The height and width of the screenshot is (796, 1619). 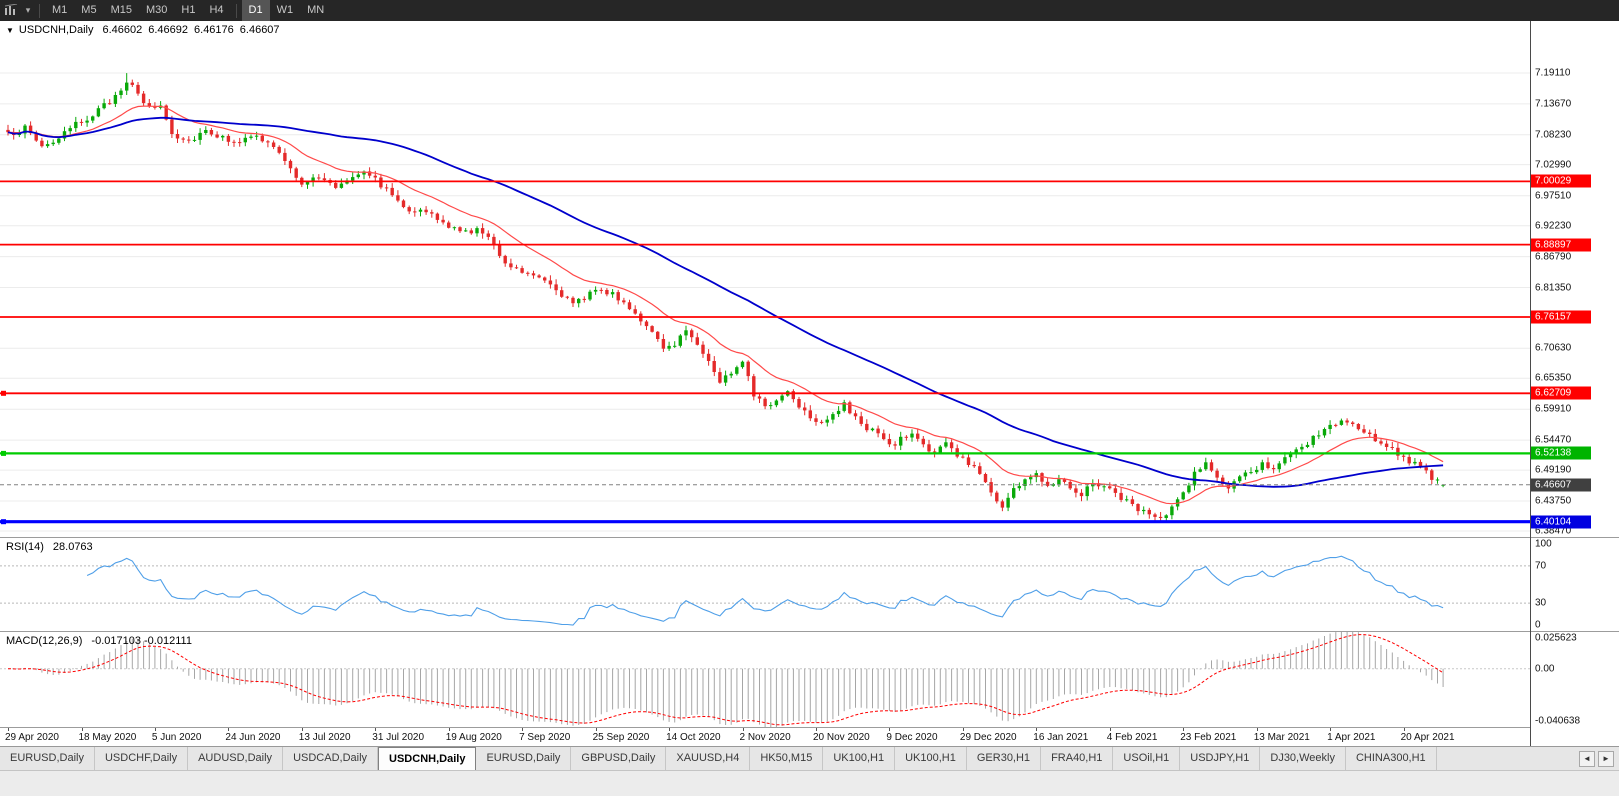 I want to click on chart-tab-fra40-h1: FRA40,H1, so click(x=1077, y=758).